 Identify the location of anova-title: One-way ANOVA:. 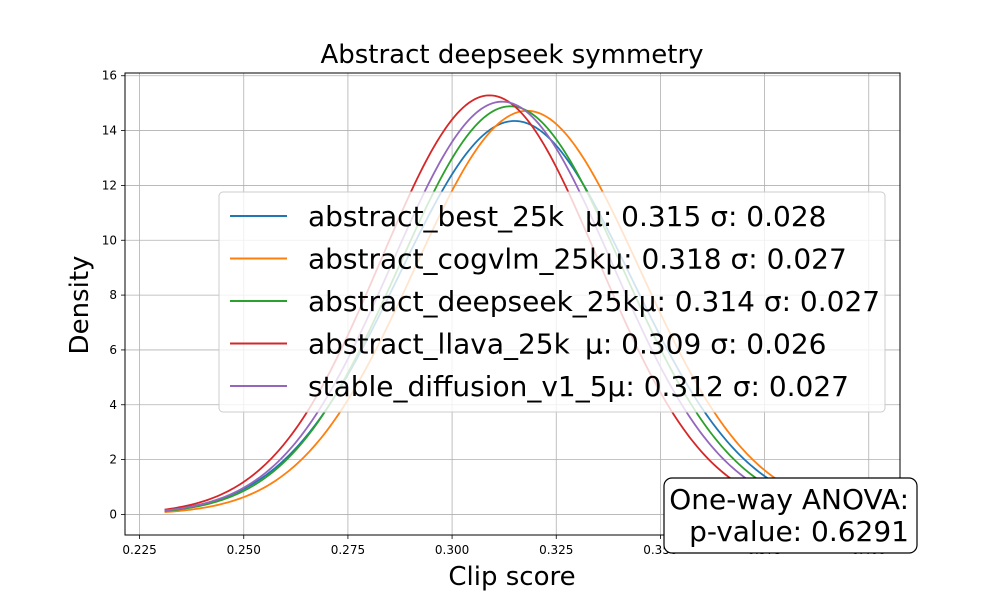
(789, 499).